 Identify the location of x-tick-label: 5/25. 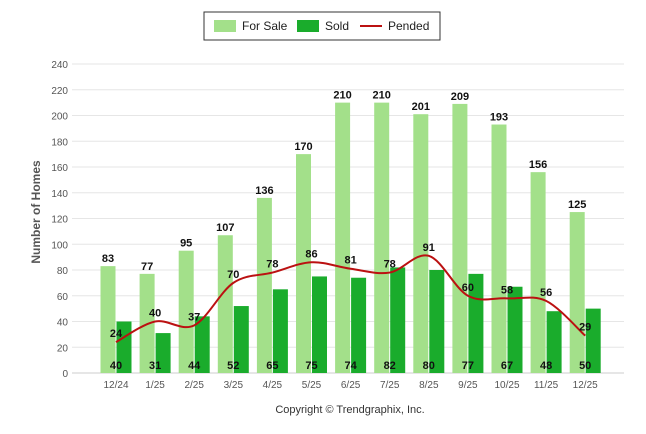
(312, 385).